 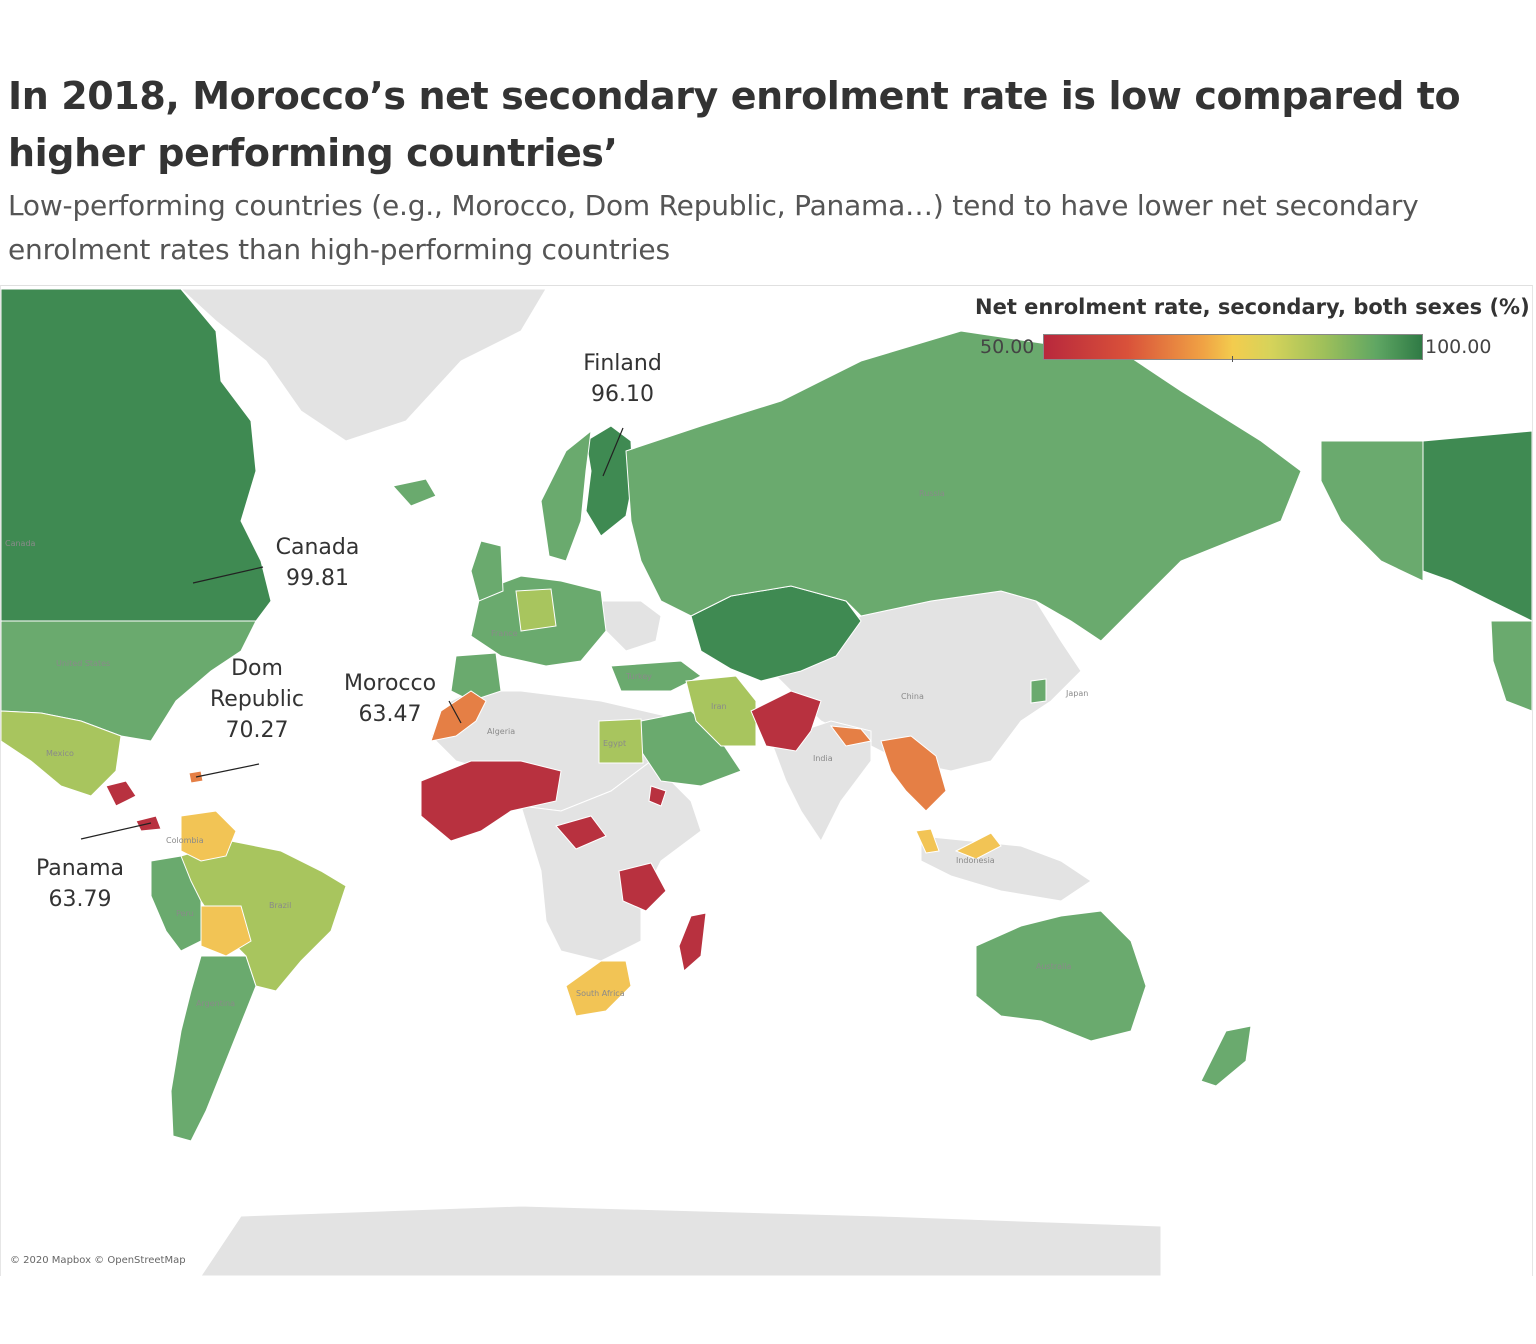 What do you see at coordinates (823, 758) in the screenshot?
I see `map-label-india: India` at bounding box center [823, 758].